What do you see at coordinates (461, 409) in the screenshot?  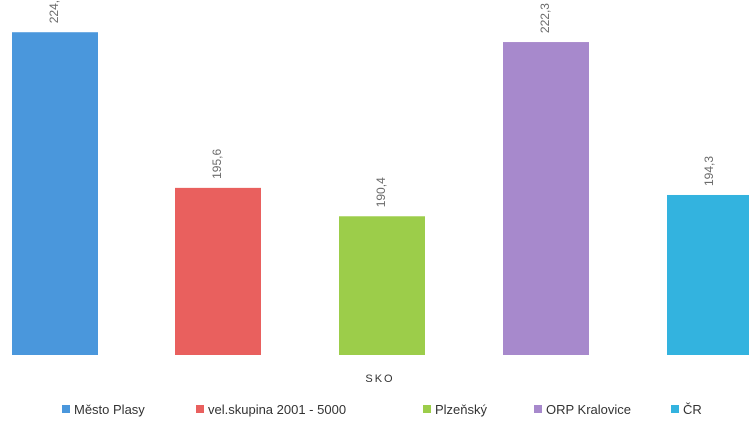 I see `legend-label-3: Plzeňský` at bounding box center [461, 409].